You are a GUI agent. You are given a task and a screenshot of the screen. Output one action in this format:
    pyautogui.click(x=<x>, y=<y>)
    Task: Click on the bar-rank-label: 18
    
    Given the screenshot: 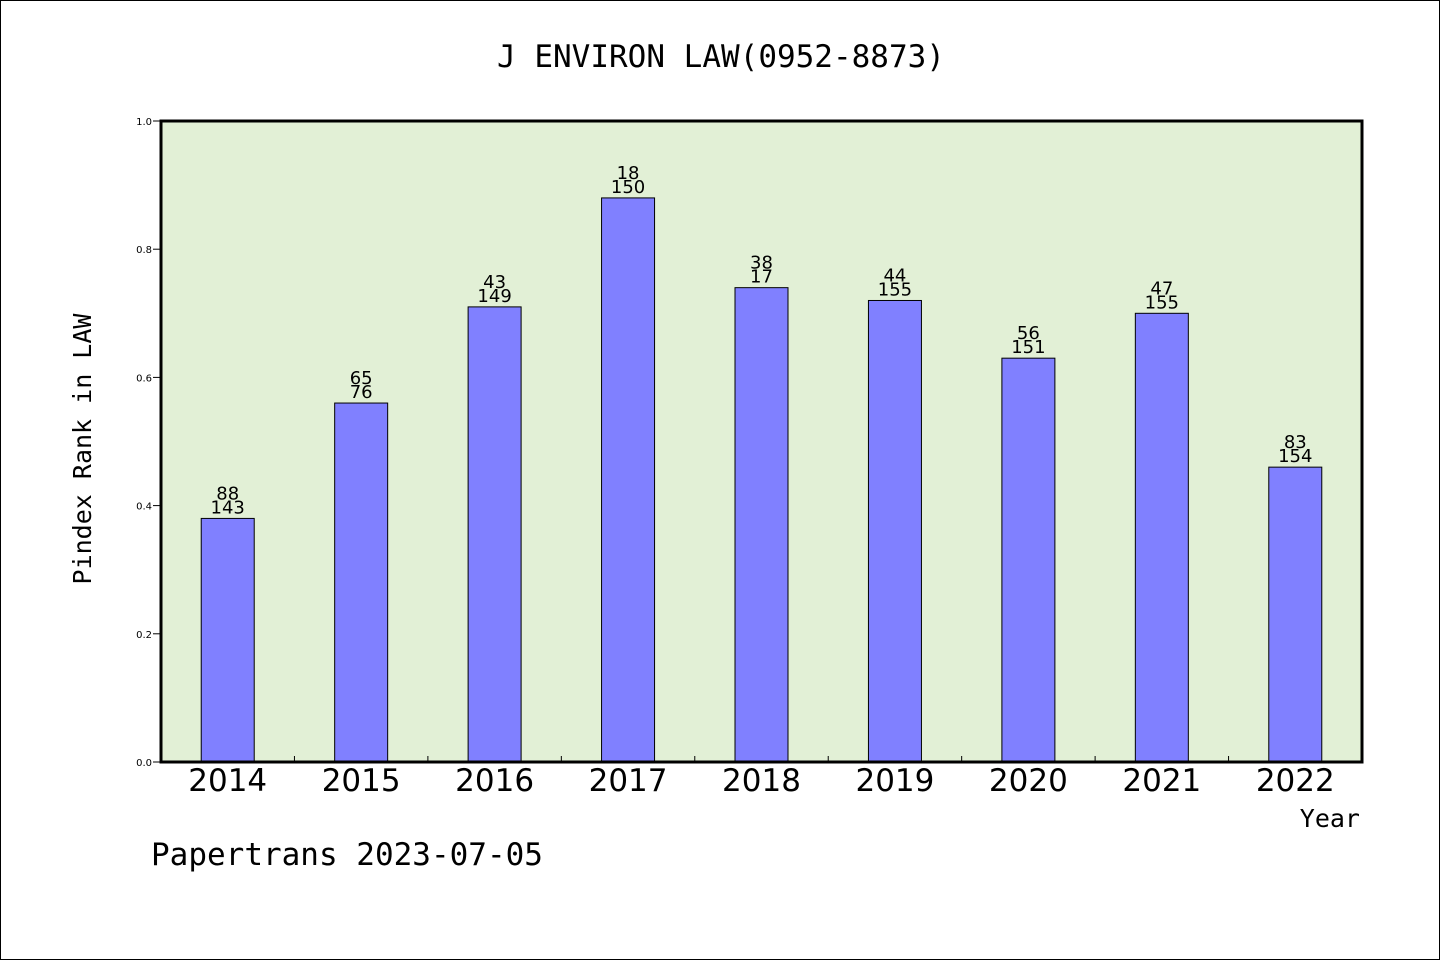 What is the action you would take?
    pyautogui.click(x=628, y=173)
    